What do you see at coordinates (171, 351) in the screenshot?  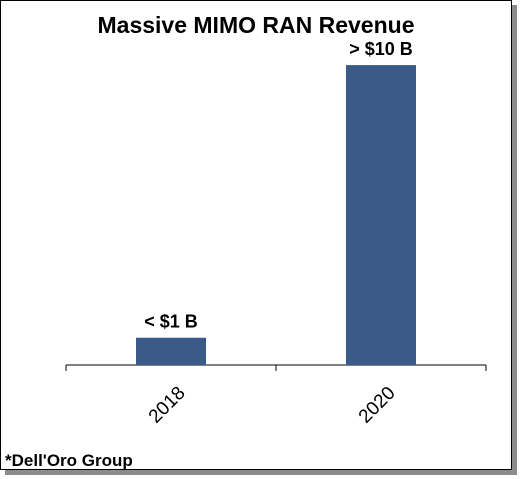 I see `bar-2018` at bounding box center [171, 351].